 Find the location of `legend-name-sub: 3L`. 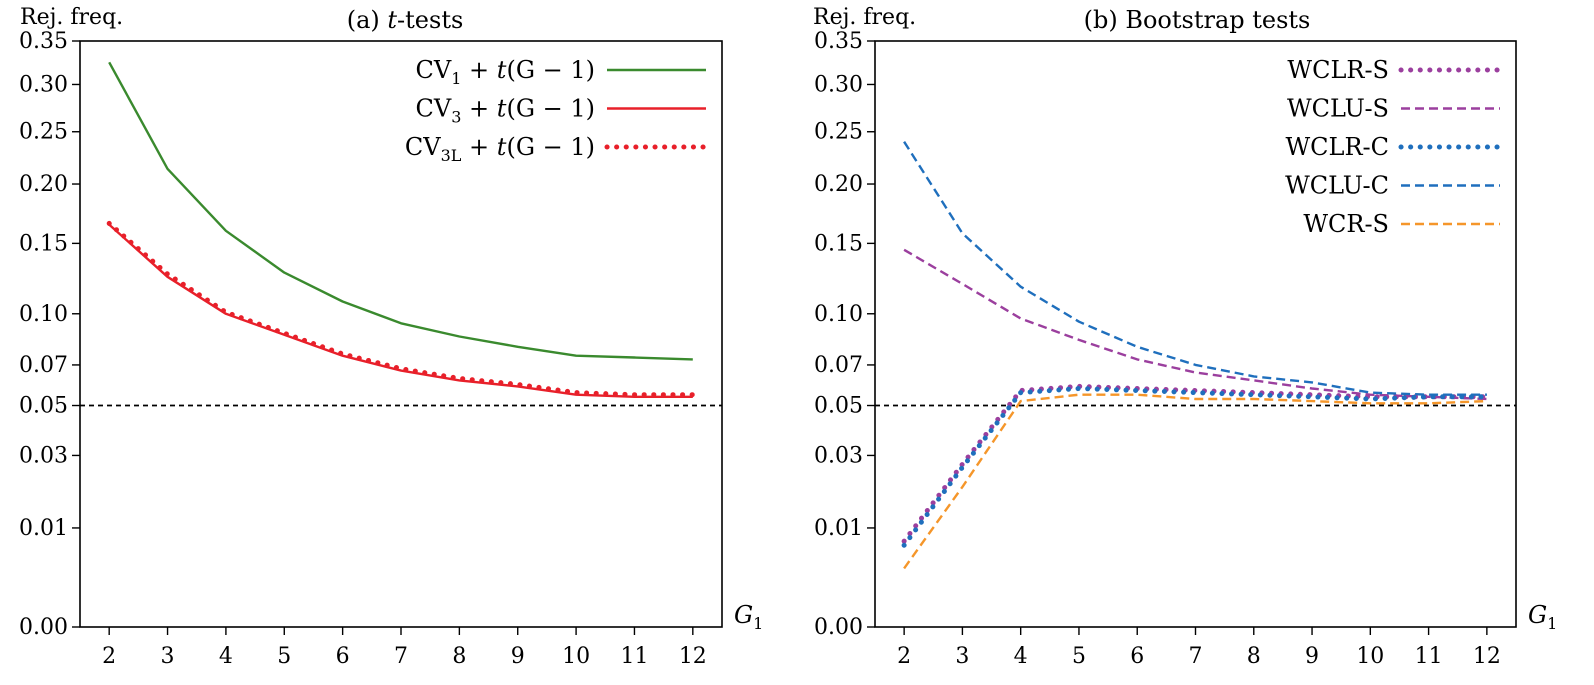

legend-name-sub: 3L is located at coordinates (451, 155).